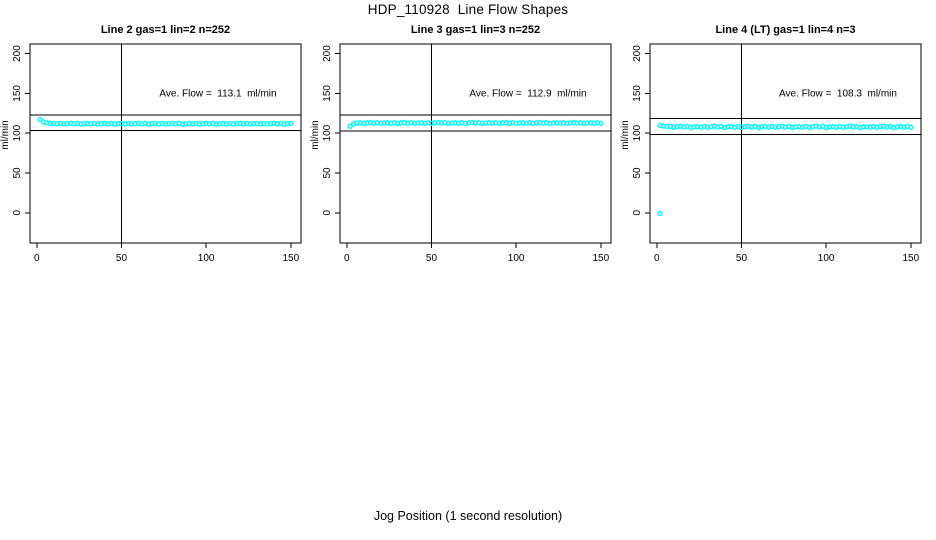  Describe the element at coordinates (165, 30) in the screenshot. I see `panel-title: Line 2 gas=1 lin=2 n=252` at that location.